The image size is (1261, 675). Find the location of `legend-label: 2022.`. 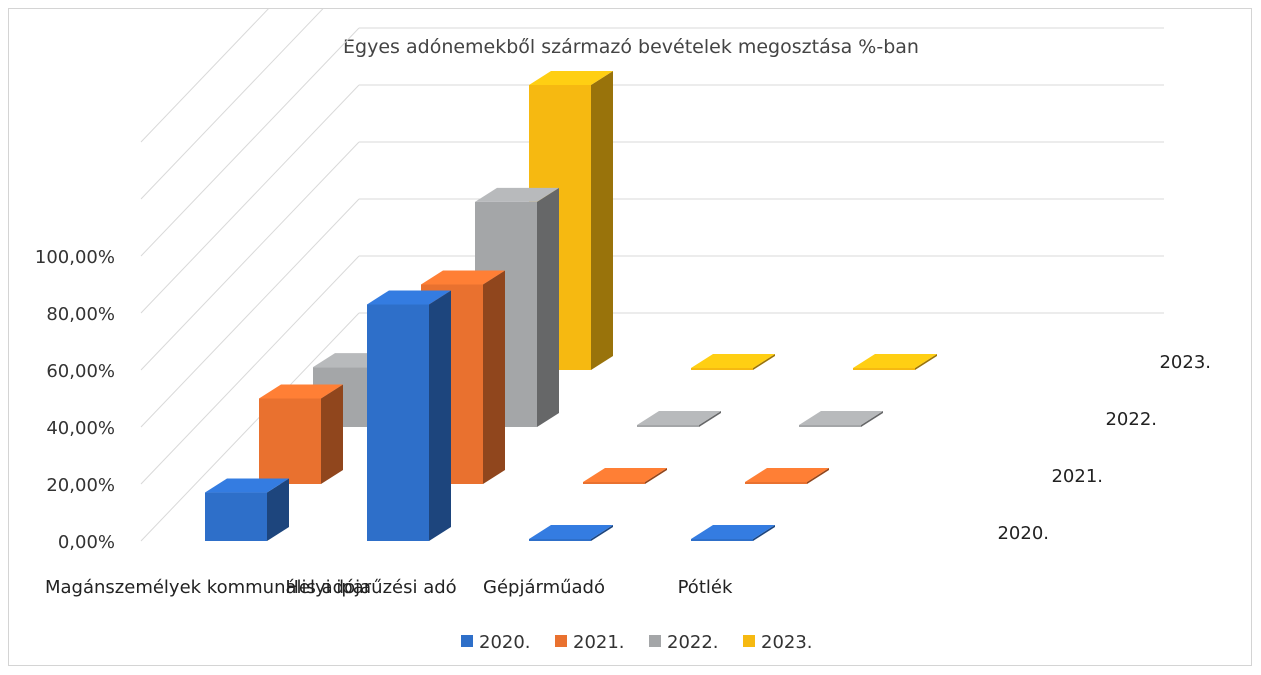

legend-label: 2022. is located at coordinates (693, 642).